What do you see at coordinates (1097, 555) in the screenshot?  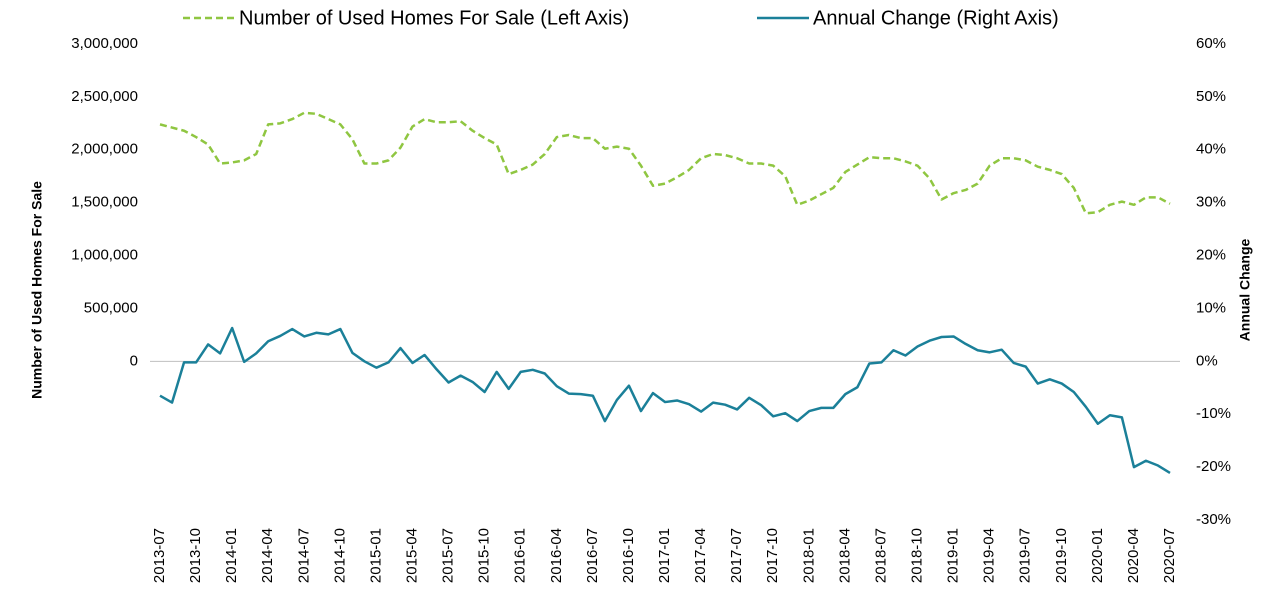 I see `x-tick-label: 2020-01` at bounding box center [1097, 555].